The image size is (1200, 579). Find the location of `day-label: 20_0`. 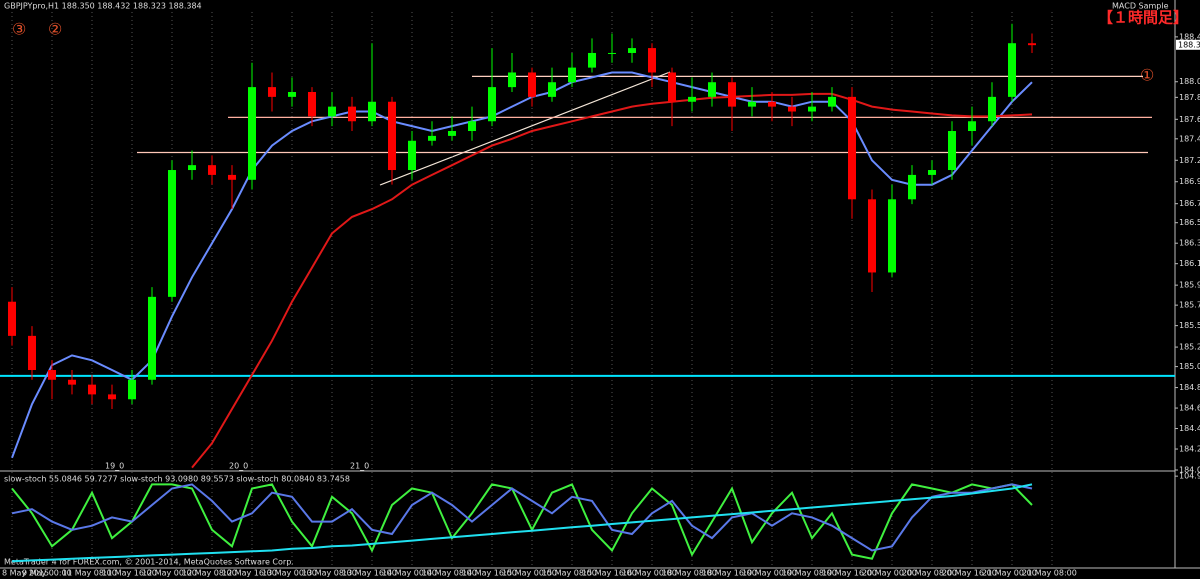

day-label: 20_0 is located at coordinates (238, 466).